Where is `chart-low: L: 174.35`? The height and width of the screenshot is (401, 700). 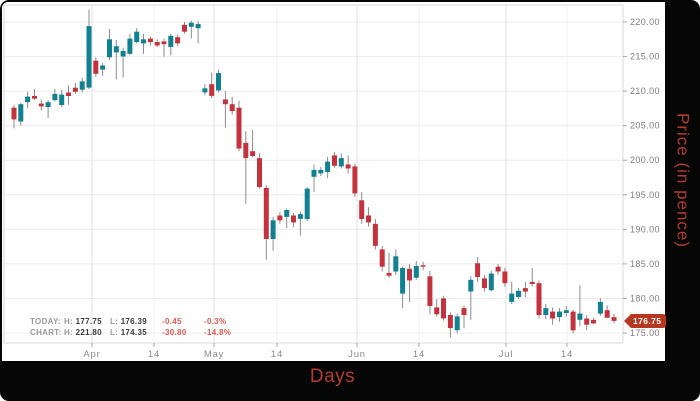
chart-low: L: 174.35 is located at coordinates (128, 332).